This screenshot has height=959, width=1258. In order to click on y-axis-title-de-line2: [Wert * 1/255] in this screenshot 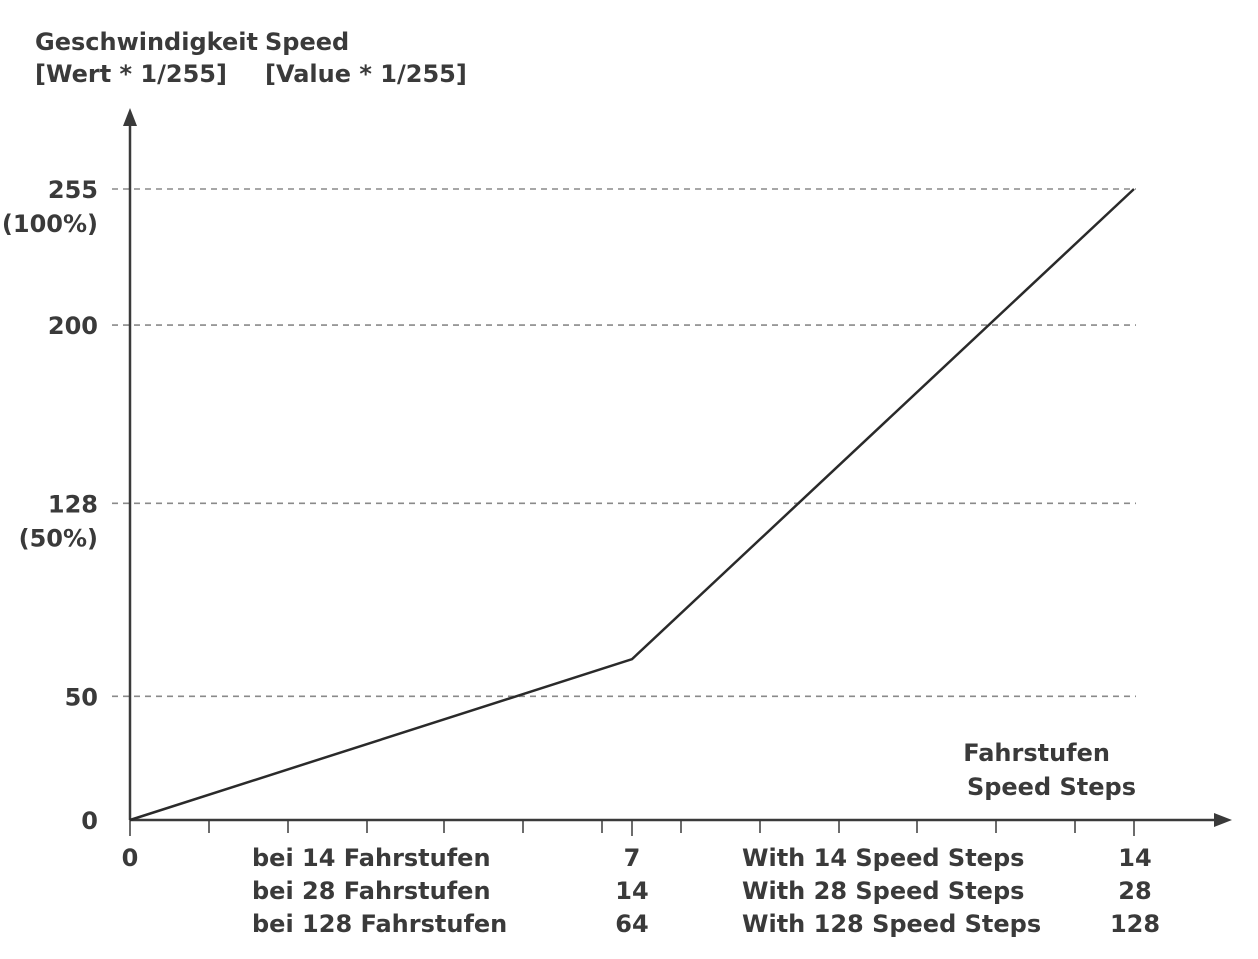, I will do `click(131, 74)`.